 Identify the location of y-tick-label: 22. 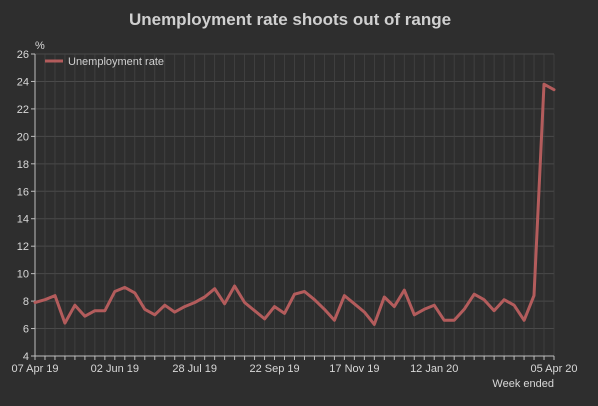
(23, 110).